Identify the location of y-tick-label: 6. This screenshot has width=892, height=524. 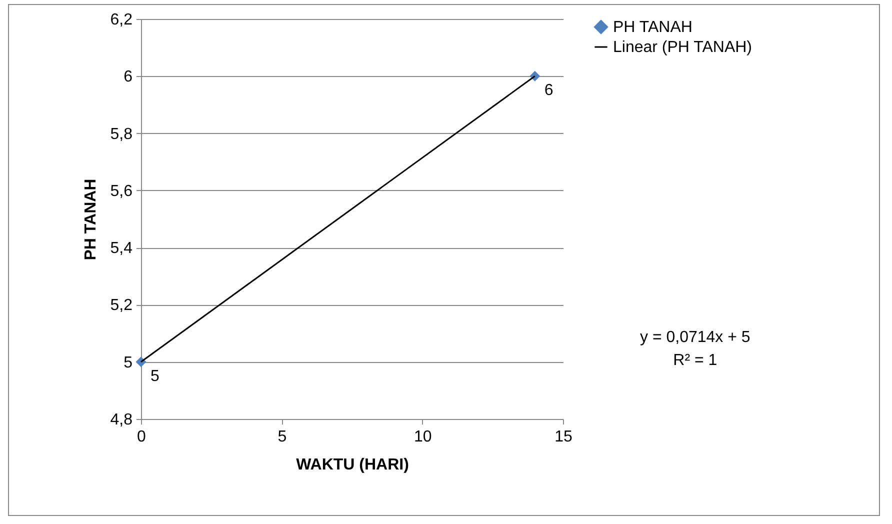
(128, 77).